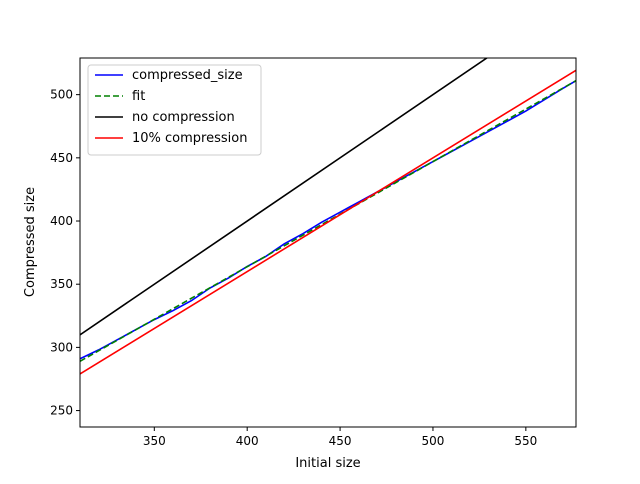 This screenshot has height=484, width=640. What do you see at coordinates (61, 95) in the screenshot?
I see `y-tick-label: 500` at bounding box center [61, 95].